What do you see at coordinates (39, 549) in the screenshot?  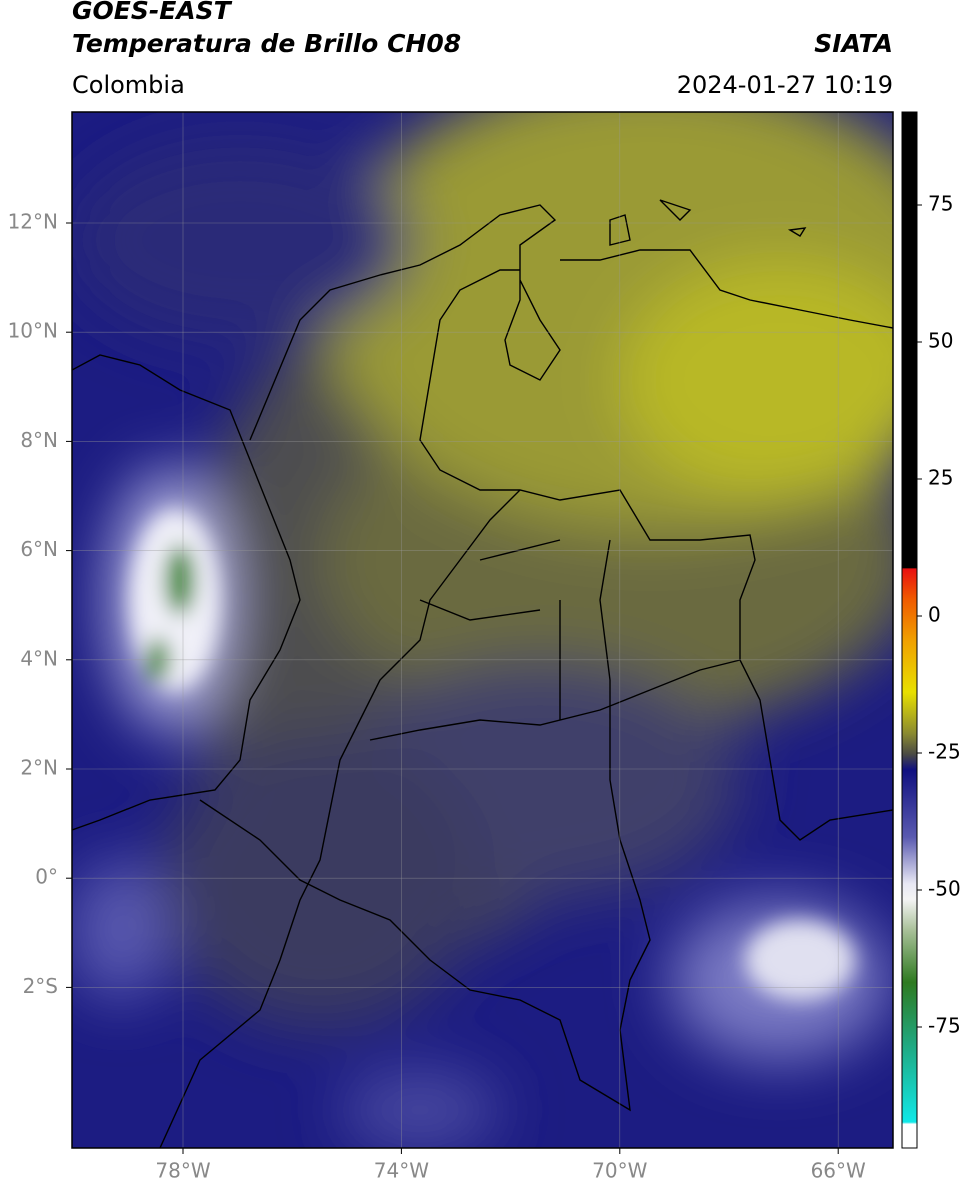 I see `lat-tick-label: 6°N` at bounding box center [39, 549].